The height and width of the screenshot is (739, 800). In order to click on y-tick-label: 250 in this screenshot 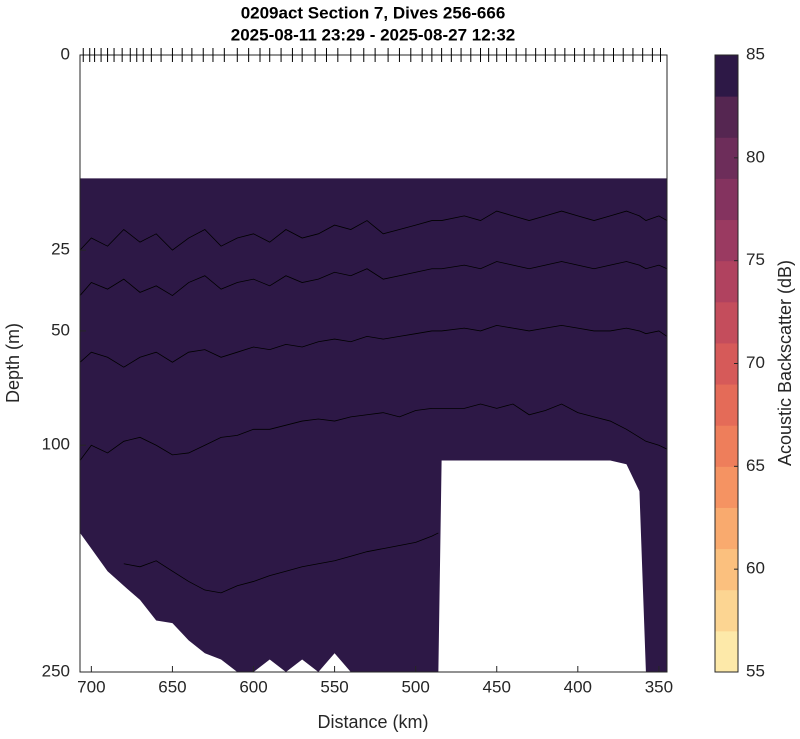, I will do `click(56, 670)`.